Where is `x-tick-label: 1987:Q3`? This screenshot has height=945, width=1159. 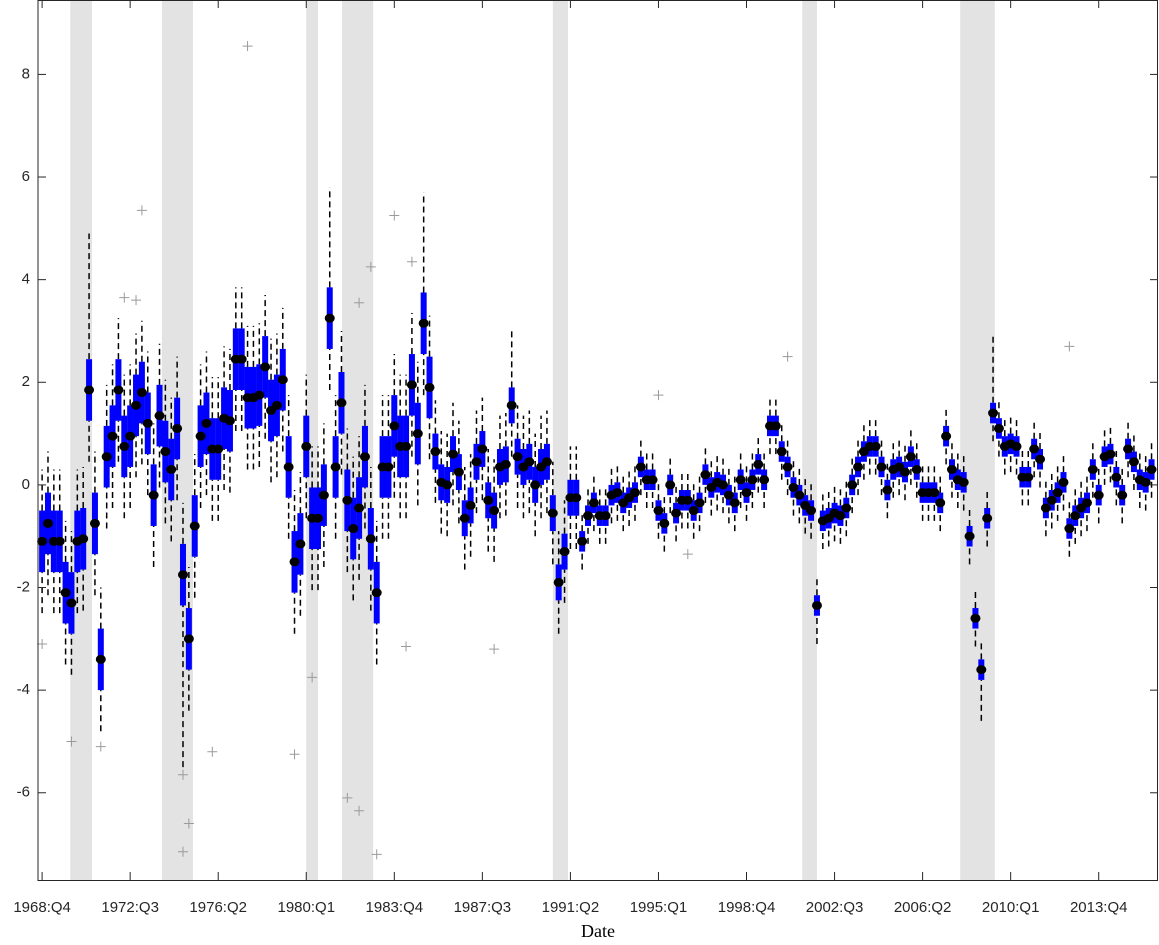
x-tick-label: 1987:Q3 is located at coordinates (483, 907).